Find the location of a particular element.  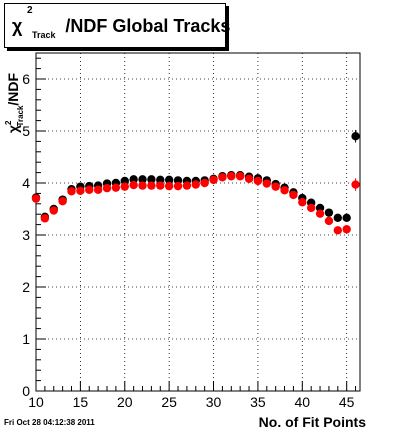

y-tick-label: 1 is located at coordinates (26, 339).